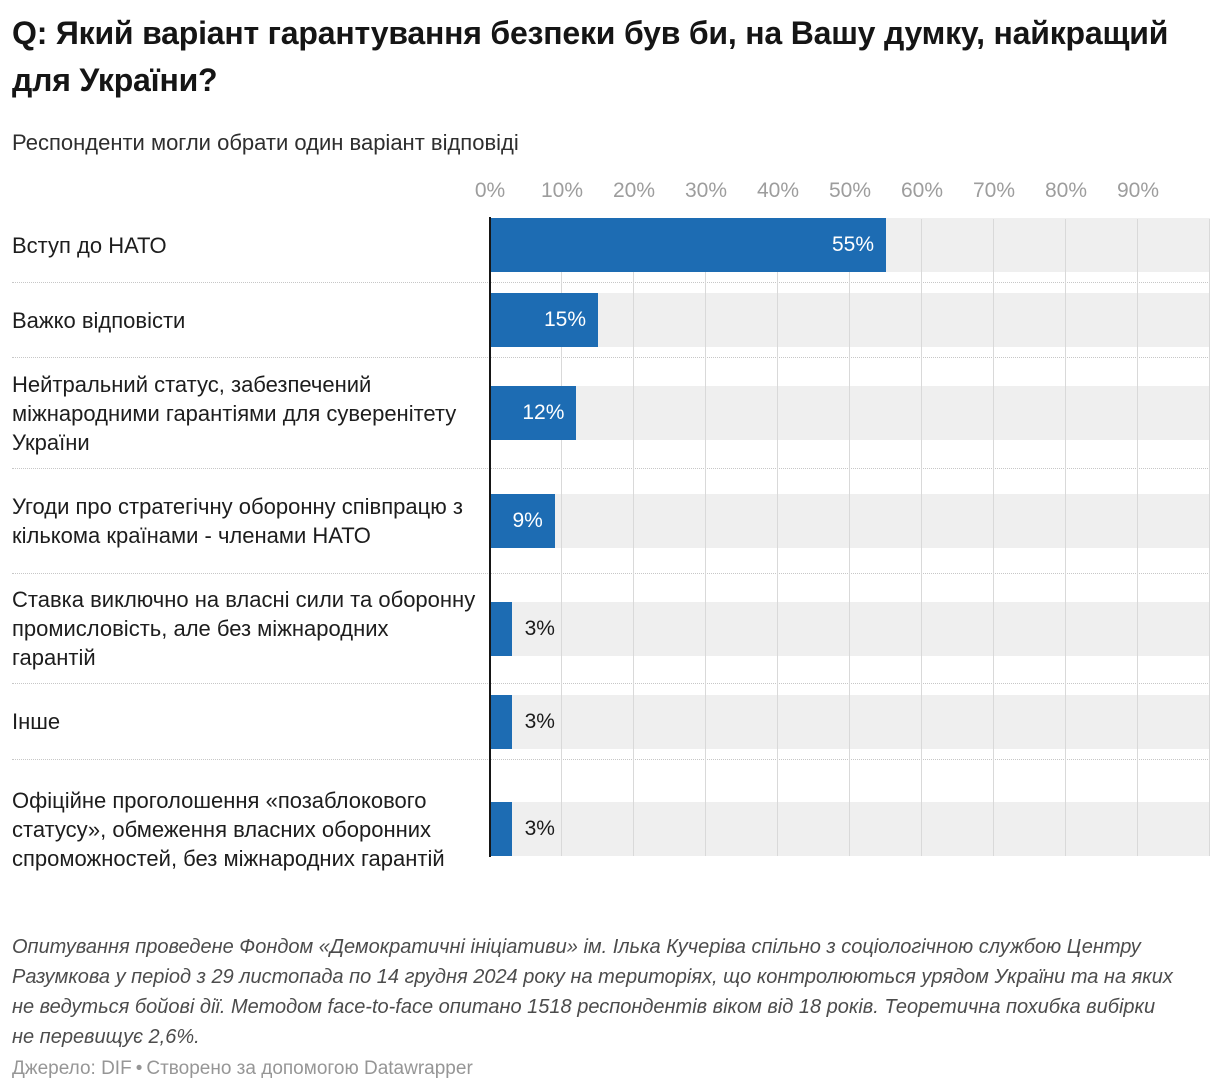  I want to click on bar-track: 15% 15%, so click(850, 320).